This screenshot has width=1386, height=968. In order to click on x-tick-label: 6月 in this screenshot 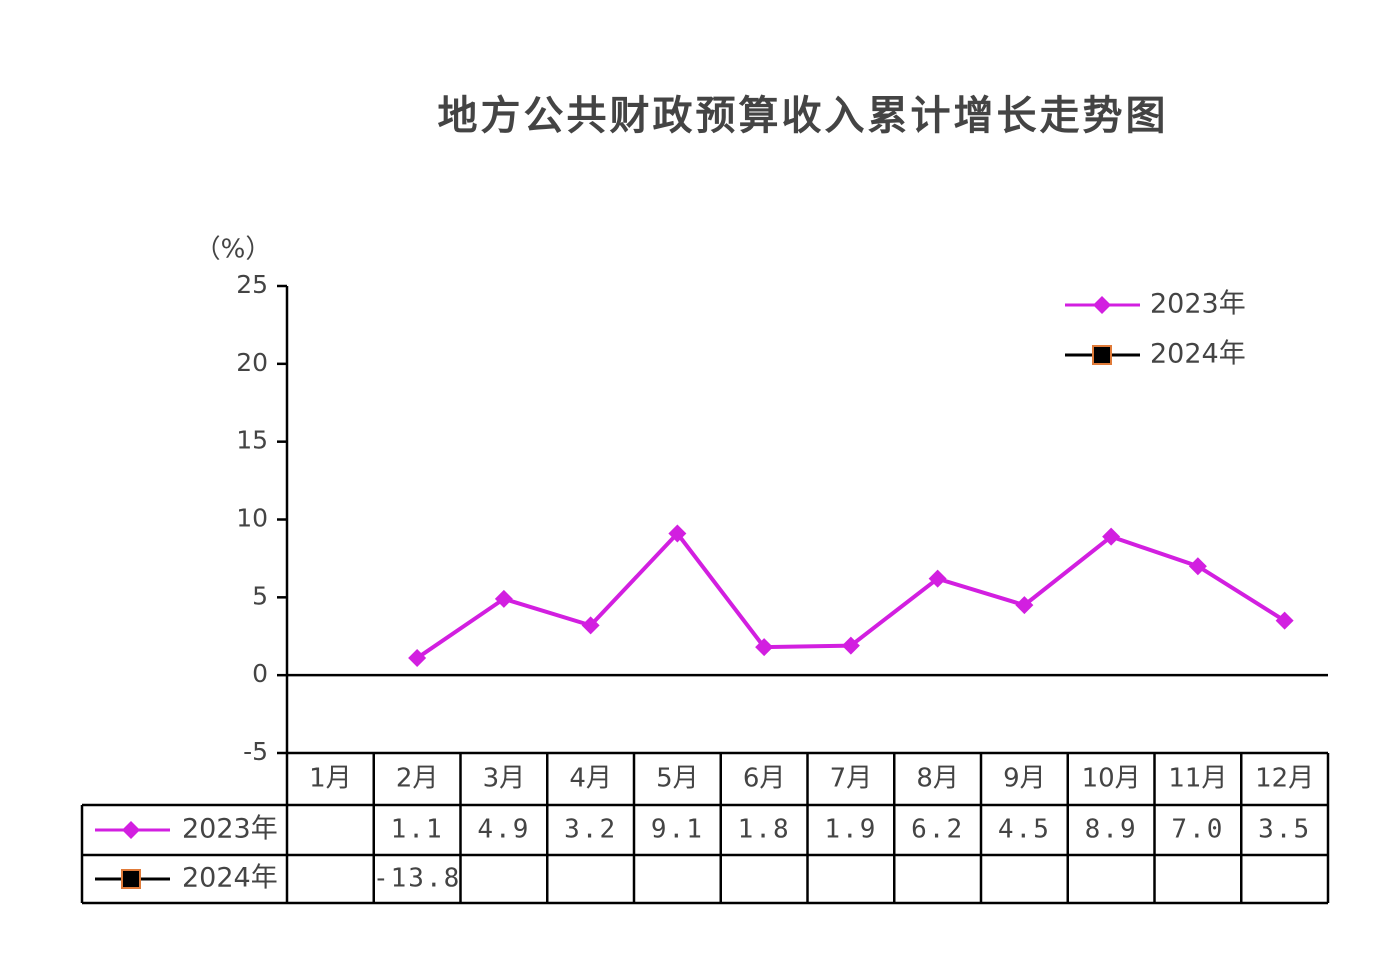, I will do `click(764, 779)`.